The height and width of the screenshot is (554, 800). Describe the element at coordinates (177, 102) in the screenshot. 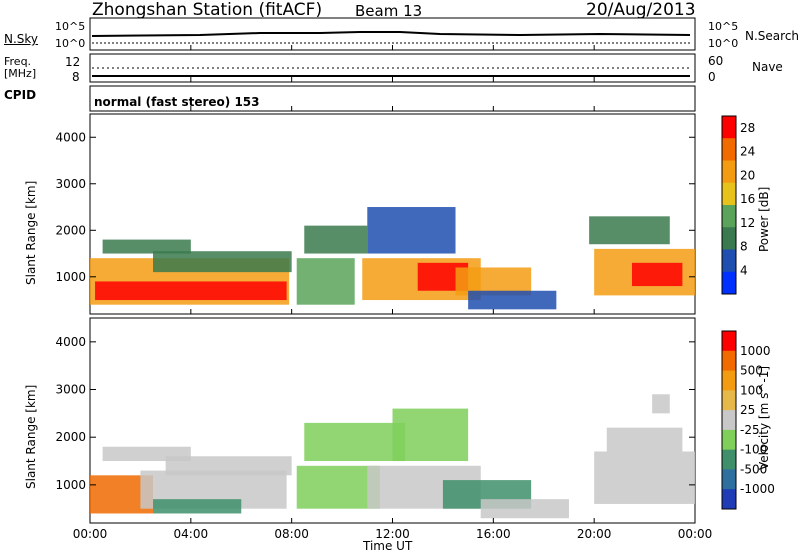

I see `cpid-value: normal (fast stereo) 153` at that location.